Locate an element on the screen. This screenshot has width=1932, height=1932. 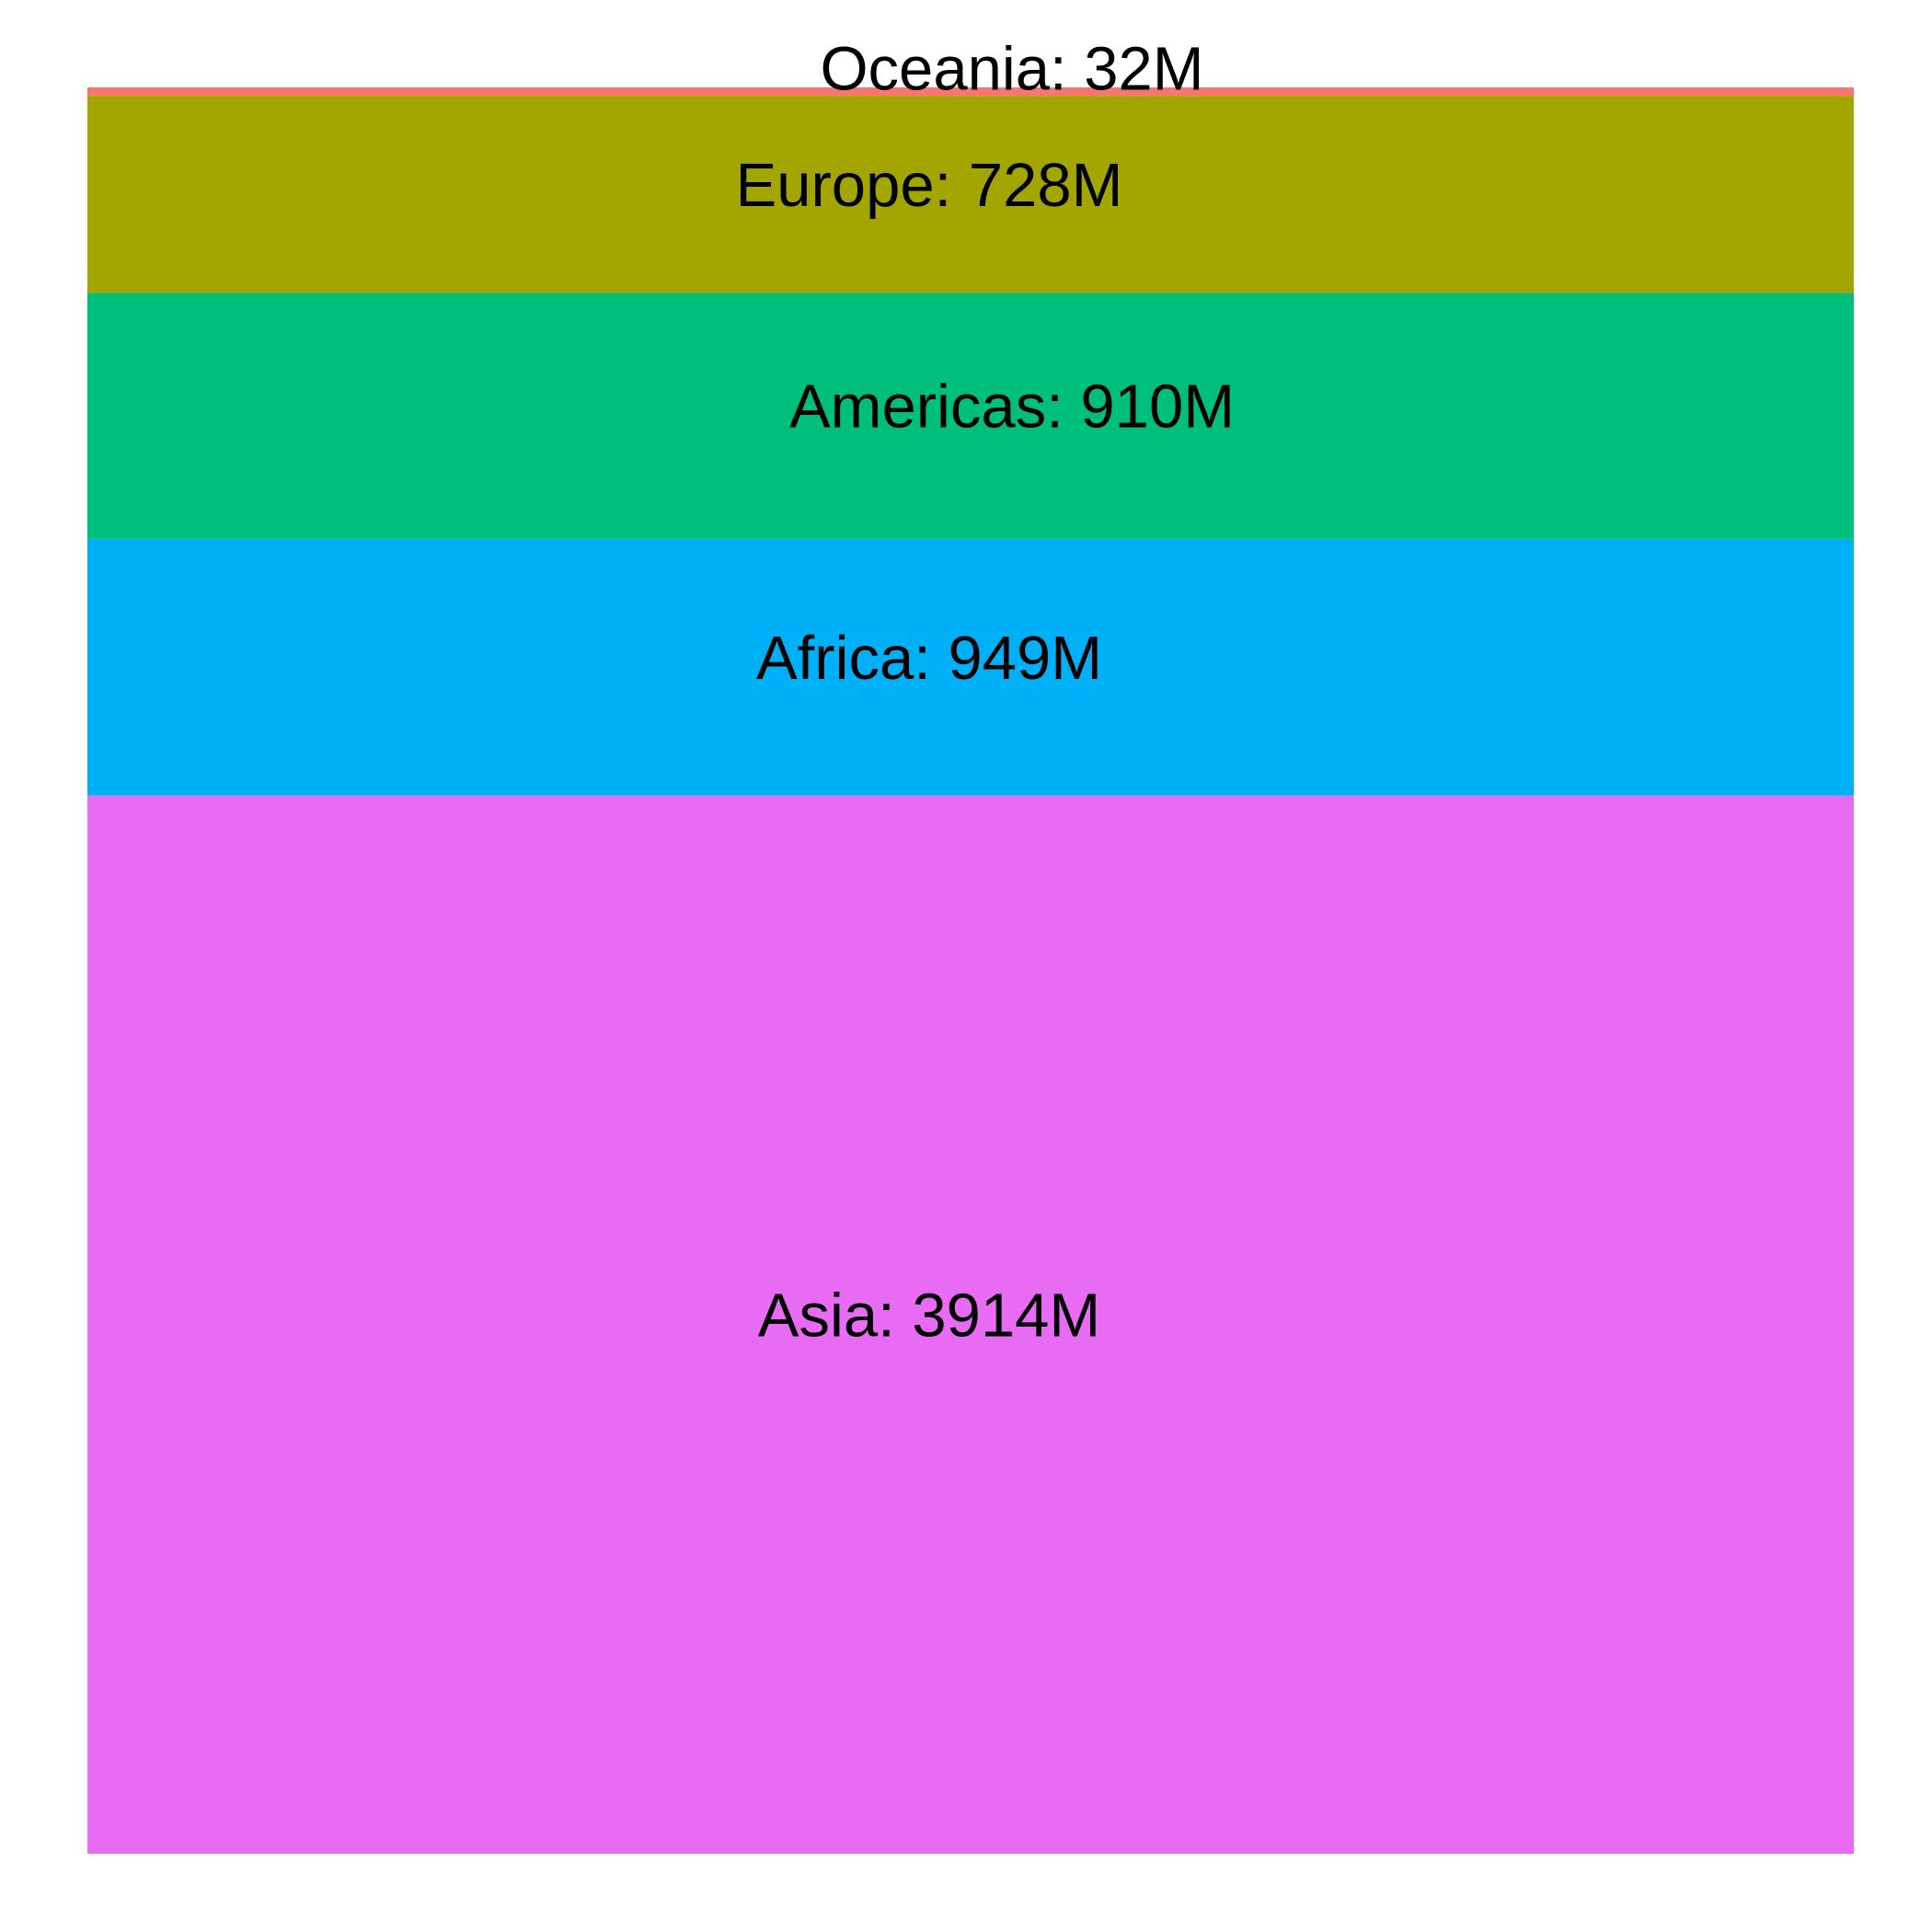
segment-africa is located at coordinates (970, 667).